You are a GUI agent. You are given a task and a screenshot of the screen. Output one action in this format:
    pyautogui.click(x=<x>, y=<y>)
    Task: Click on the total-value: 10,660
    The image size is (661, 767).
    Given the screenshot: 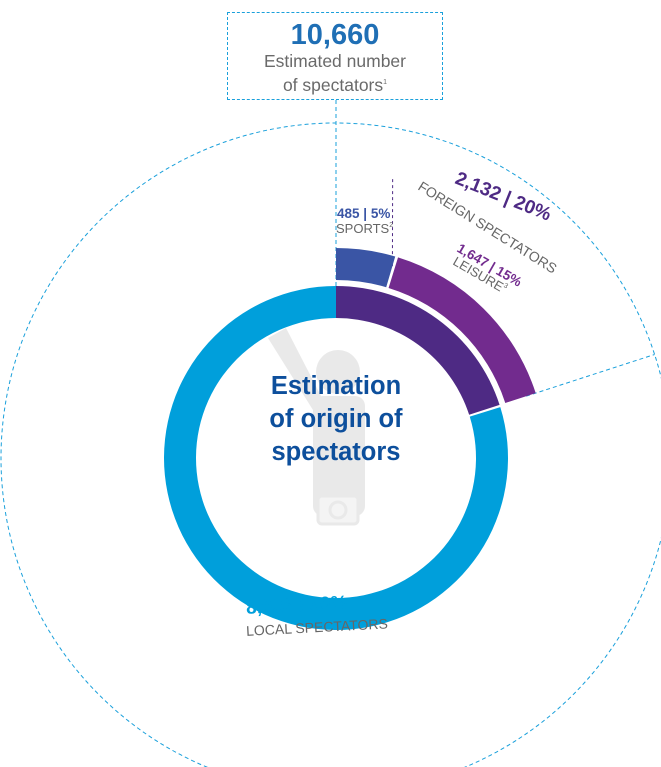 What is the action you would take?
    pyautogui.click(x=335, y=35)
    